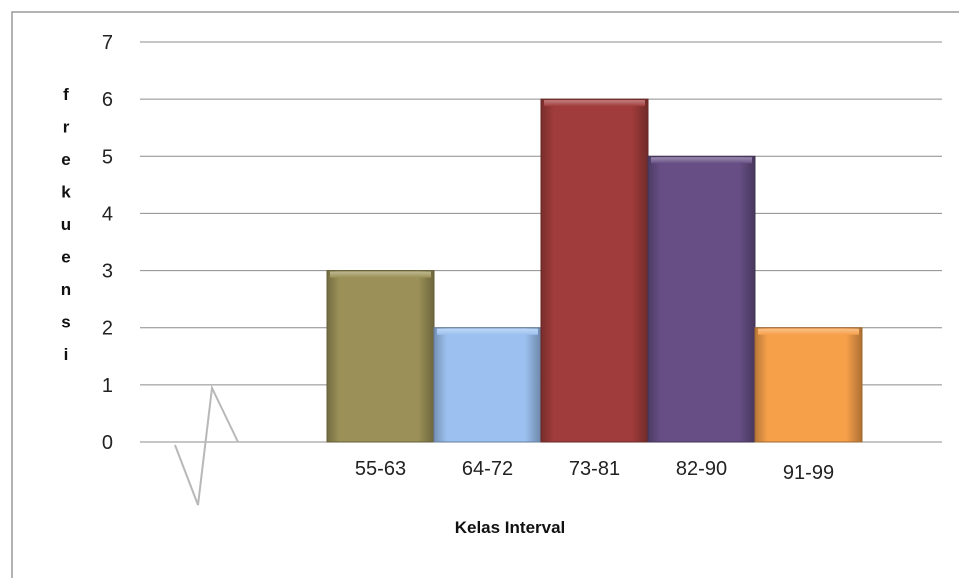  I want to click on y-tick-label: 5, so click(107, 157).